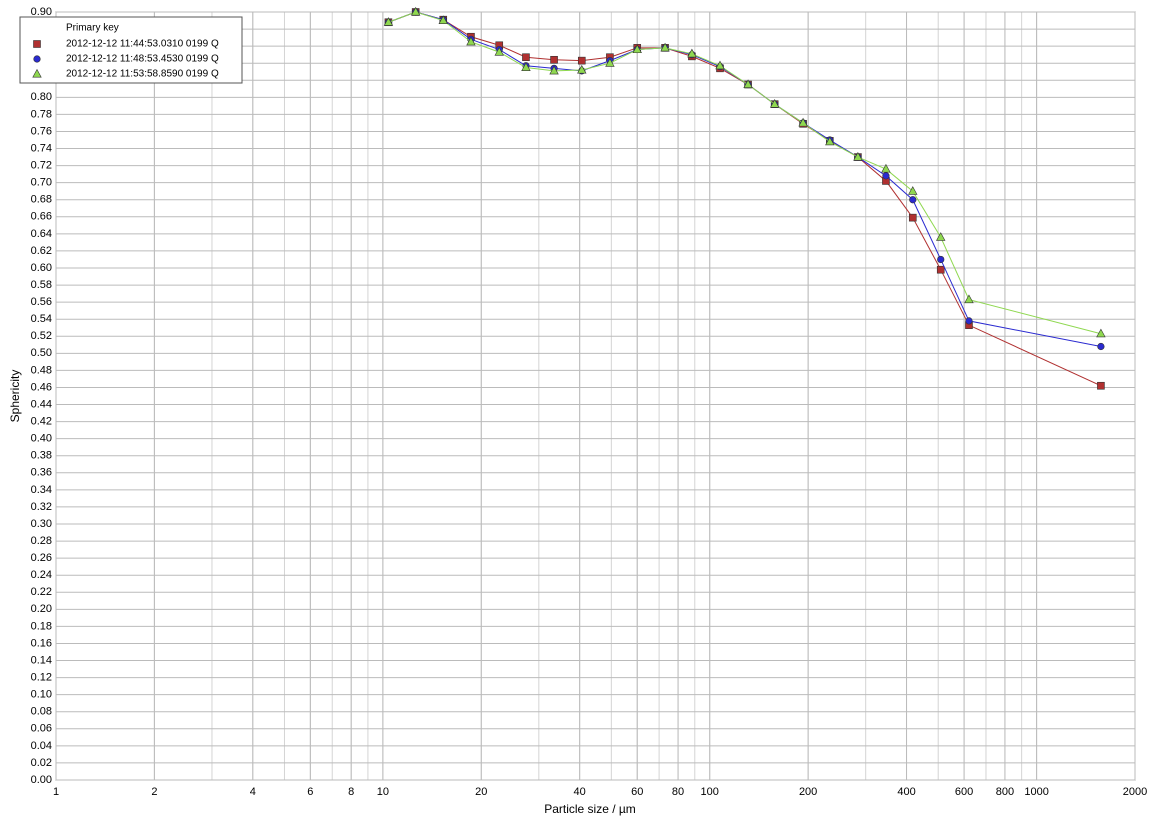  I want to click on y-tick-label: 0.06, so click(41, 729).